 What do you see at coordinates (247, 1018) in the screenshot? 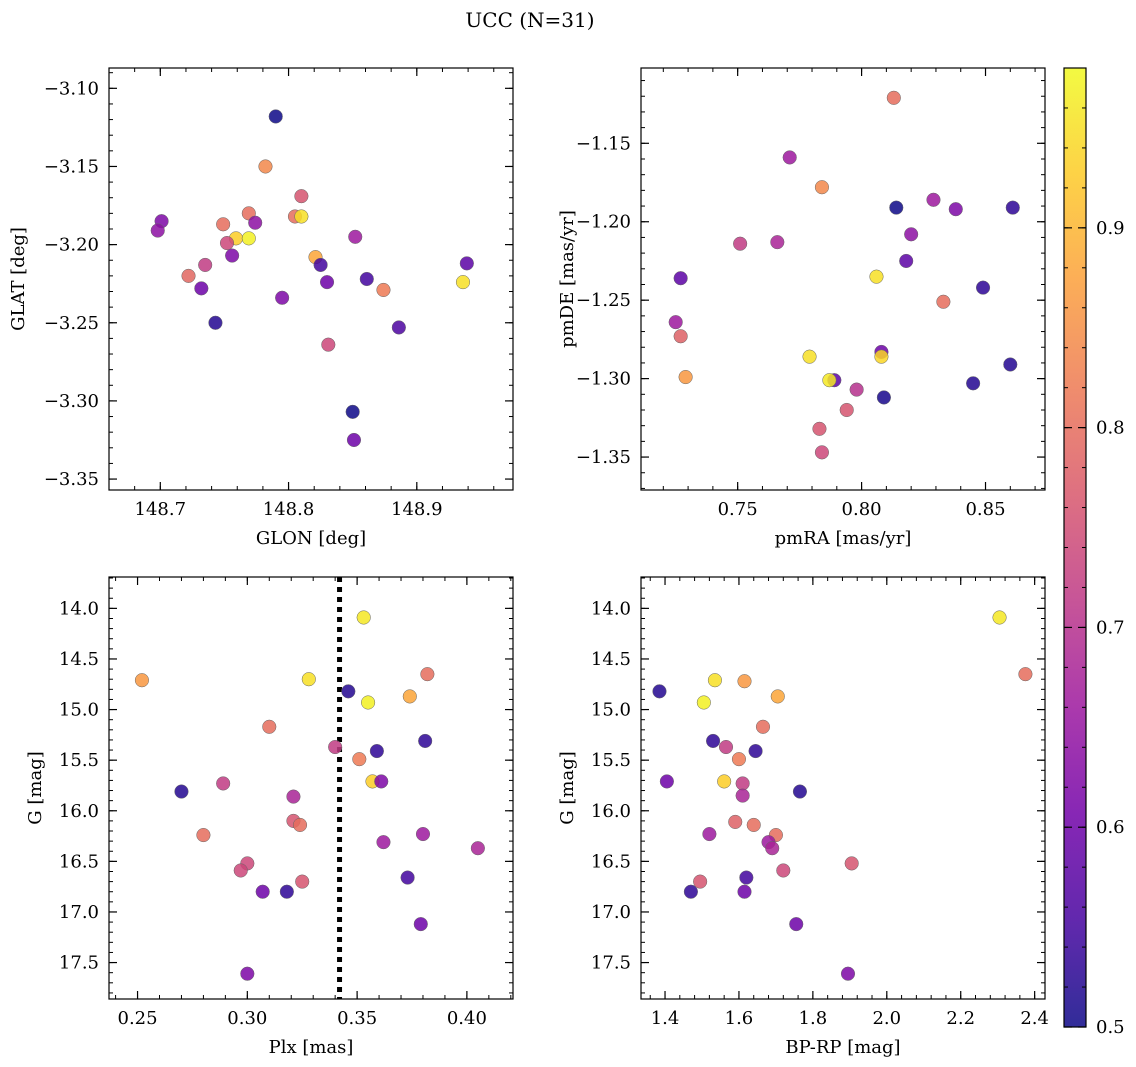
I see `x-tick-label: 0.30` at bounding box center [247, 1018].